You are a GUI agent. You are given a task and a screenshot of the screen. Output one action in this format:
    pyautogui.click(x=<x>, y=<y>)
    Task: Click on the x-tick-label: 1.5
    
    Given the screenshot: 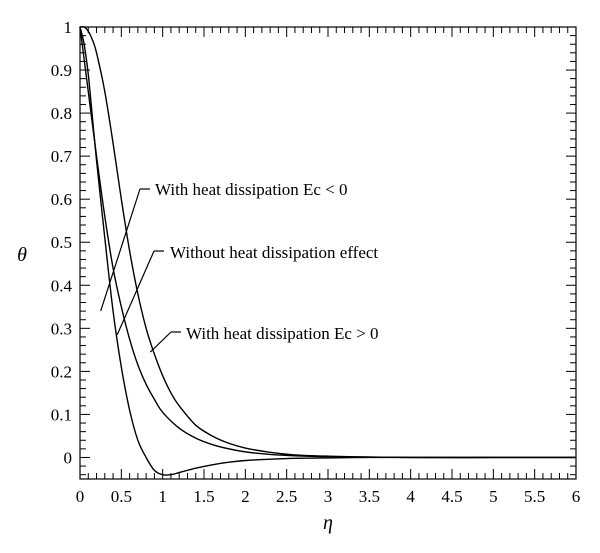 What is the action you would take?
    pyautogui.click(x=203, y=496)
    